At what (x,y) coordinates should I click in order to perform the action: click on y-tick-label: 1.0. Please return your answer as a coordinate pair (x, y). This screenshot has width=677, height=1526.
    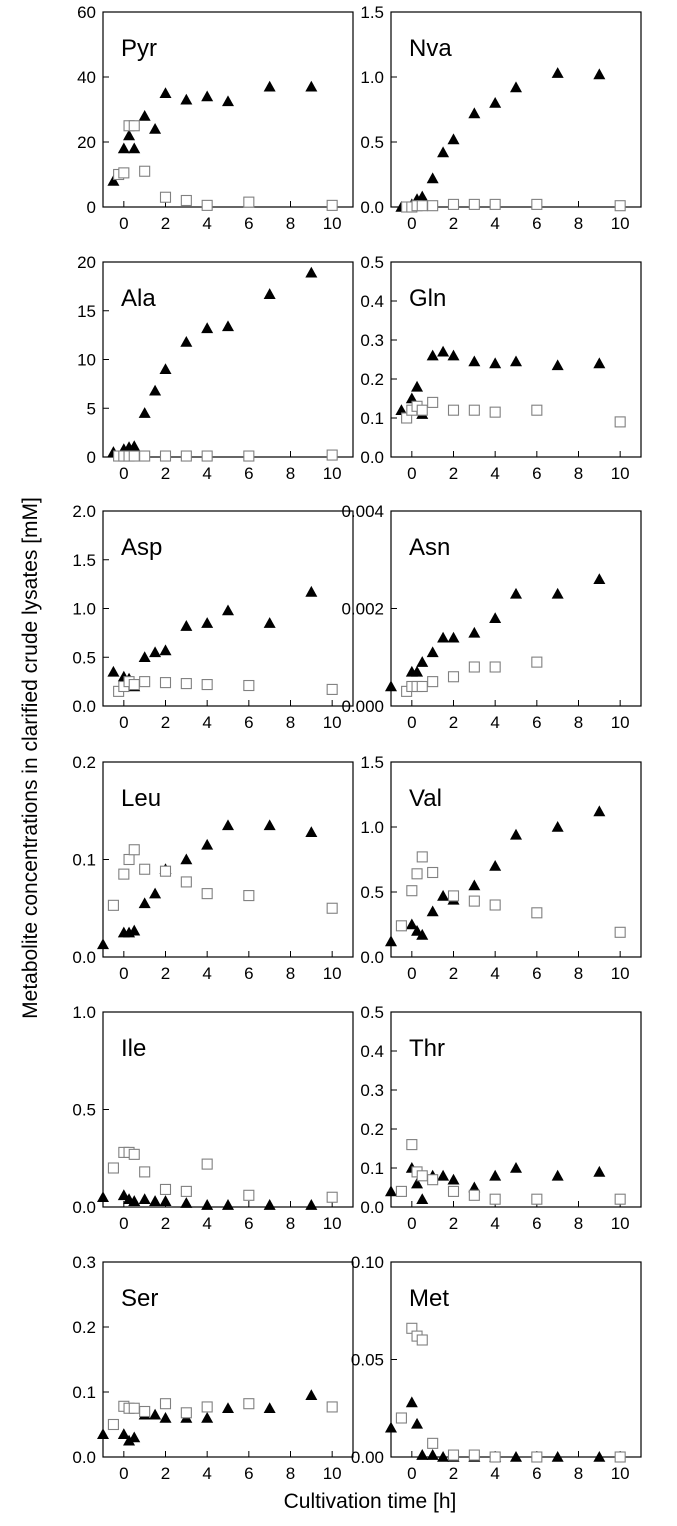
    Looking at the image, I should click on (372, 827).